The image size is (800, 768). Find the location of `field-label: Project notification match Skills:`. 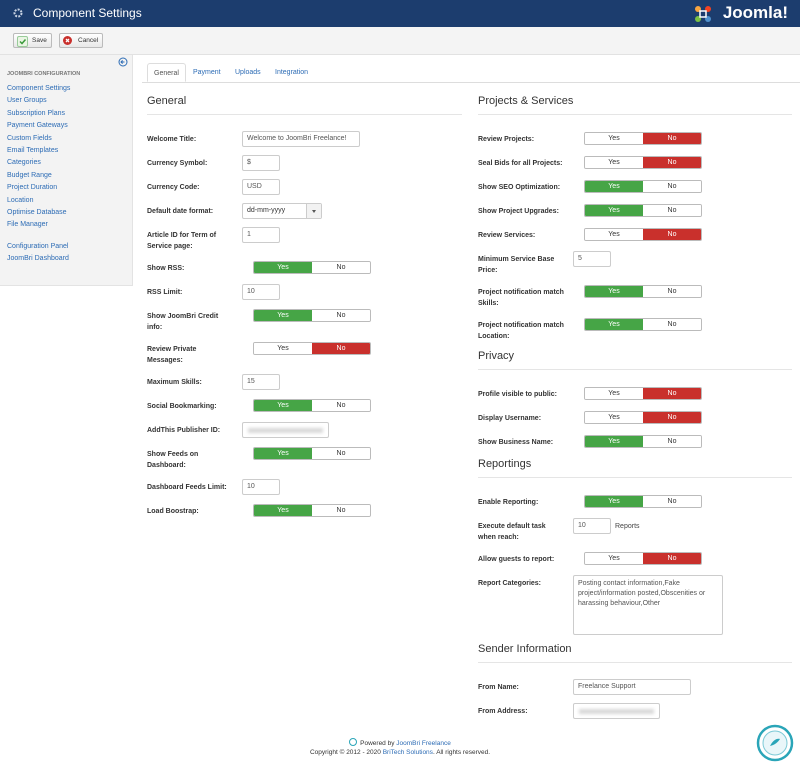

field-label: Project notification match Skills: is located at coordinates (521, 298).